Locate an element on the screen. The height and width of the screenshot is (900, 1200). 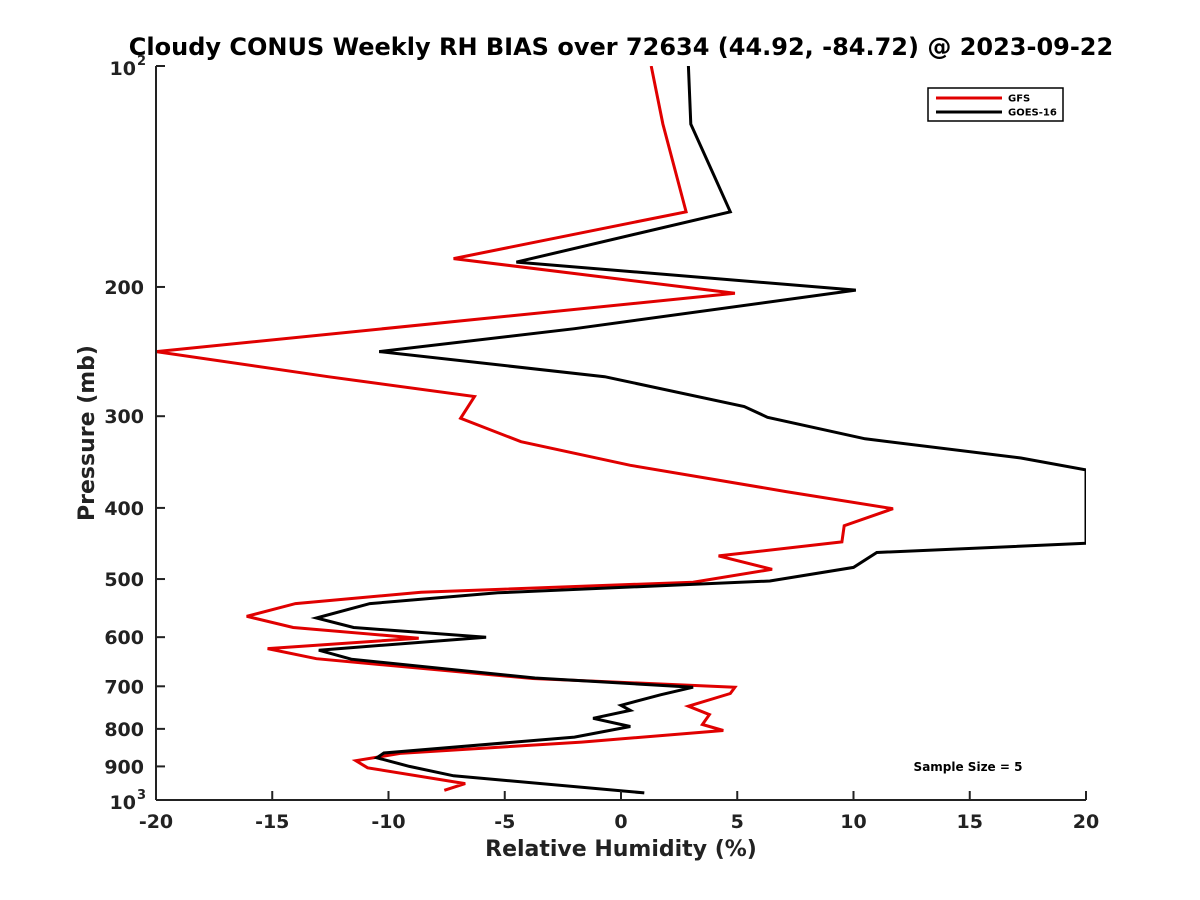
y-tick-exponent: 2 is located at coordinates (141, 61).